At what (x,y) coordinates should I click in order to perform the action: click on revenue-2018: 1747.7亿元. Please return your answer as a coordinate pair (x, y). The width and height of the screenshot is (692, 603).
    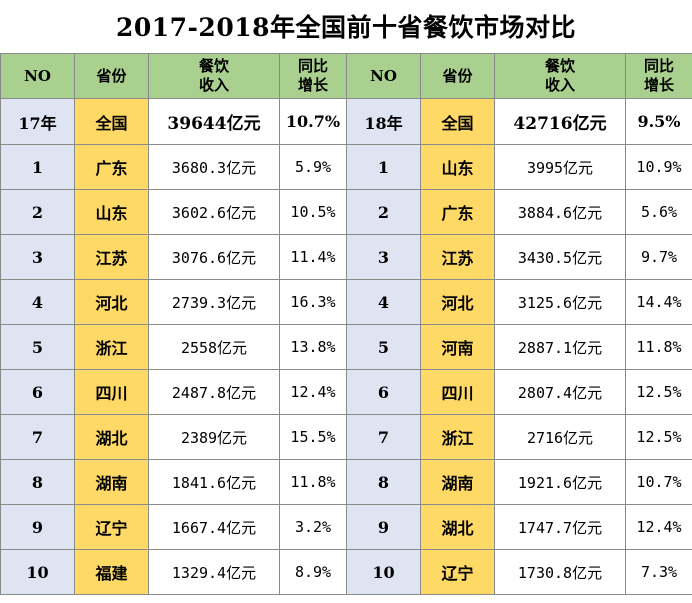
    Looking at the image, I should click on (560, 527).